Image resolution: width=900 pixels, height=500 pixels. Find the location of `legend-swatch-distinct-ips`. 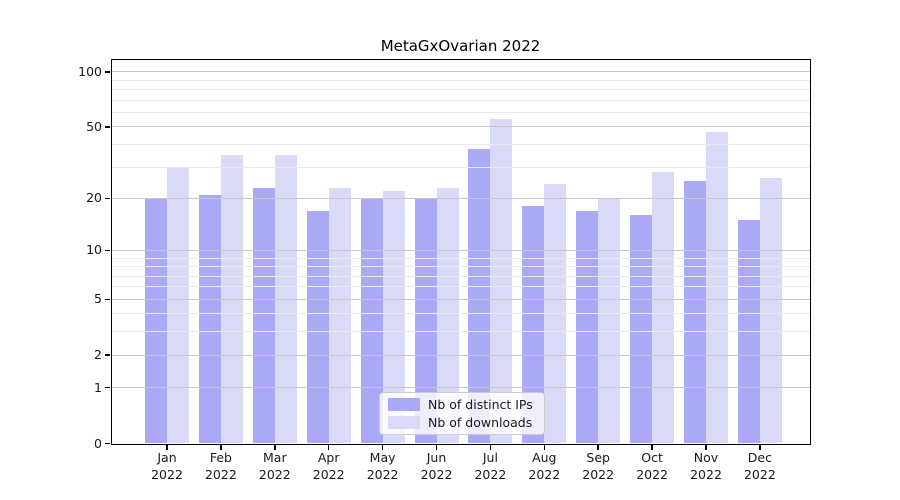

legend-swatch-distinct-ips is located at coordinates (404, 404).